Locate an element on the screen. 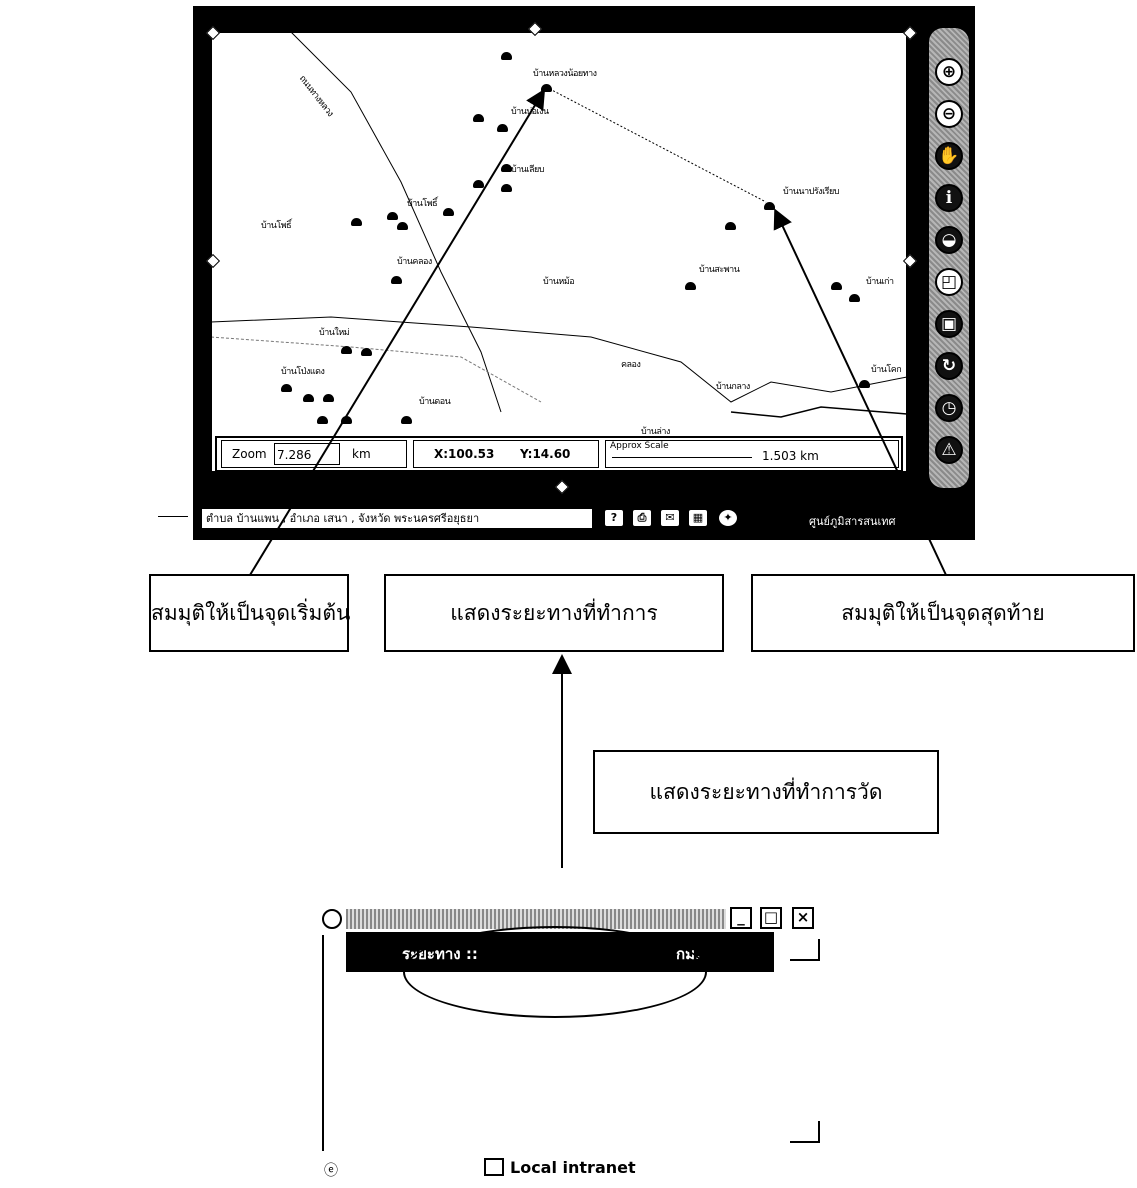  title-text-blurred is located at coordinates (536, 919).